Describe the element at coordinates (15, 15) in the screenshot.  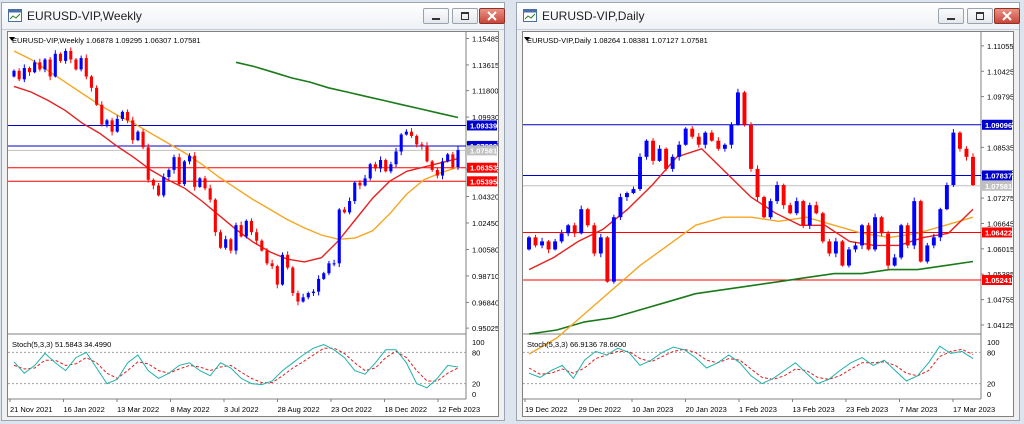
I see `chart-window-icon` at that location.